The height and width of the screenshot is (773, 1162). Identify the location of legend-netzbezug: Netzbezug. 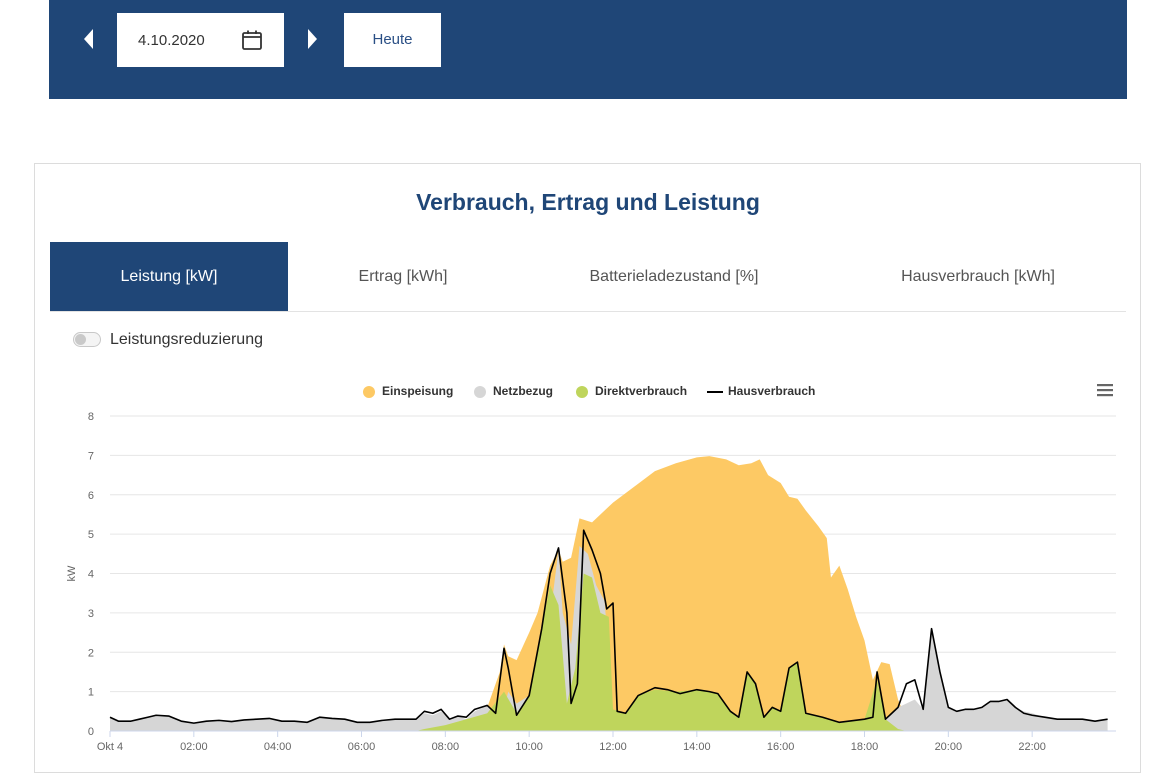
(523, 391).